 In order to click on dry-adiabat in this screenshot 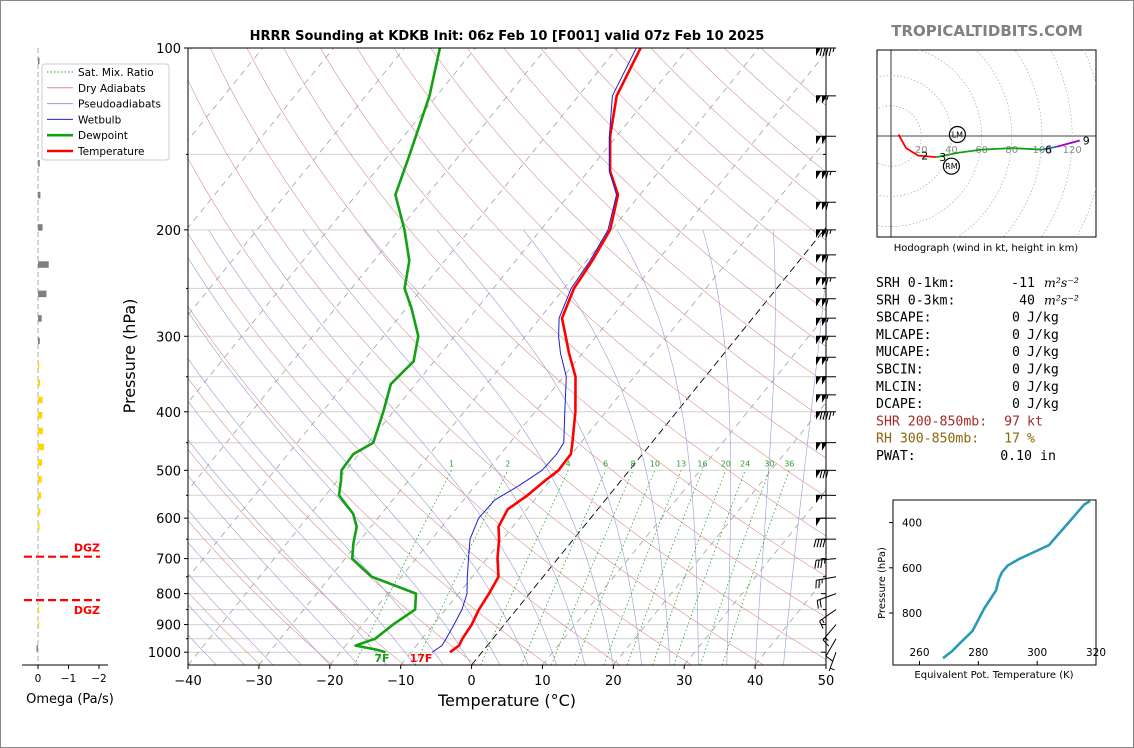, I will do `click(664, 197)`.